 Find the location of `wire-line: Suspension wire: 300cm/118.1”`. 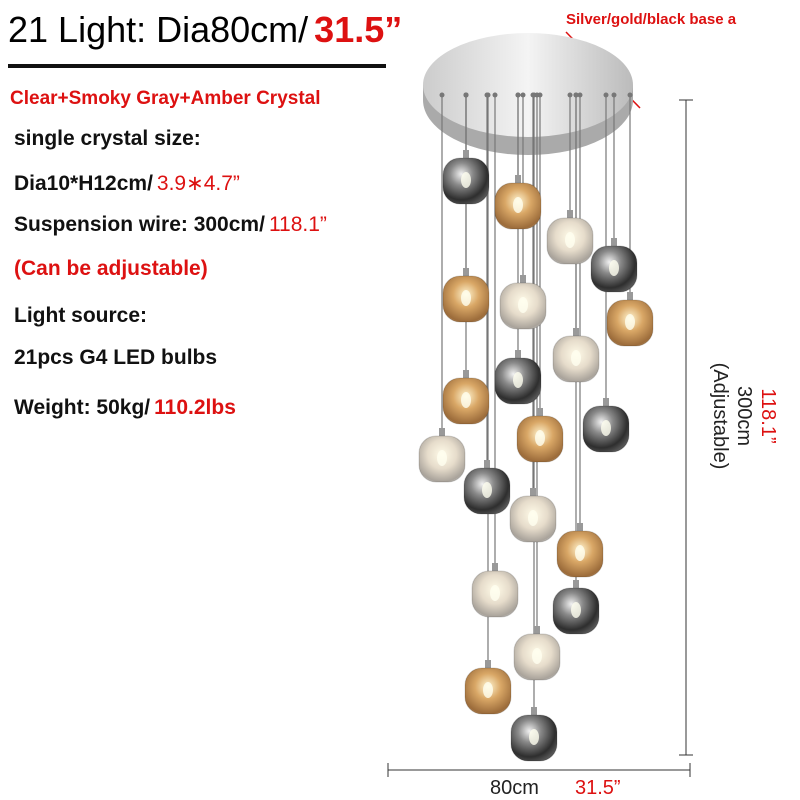

wire-line: Suspension wire: 300cm/118.1” is located at coordinates (170, 224).